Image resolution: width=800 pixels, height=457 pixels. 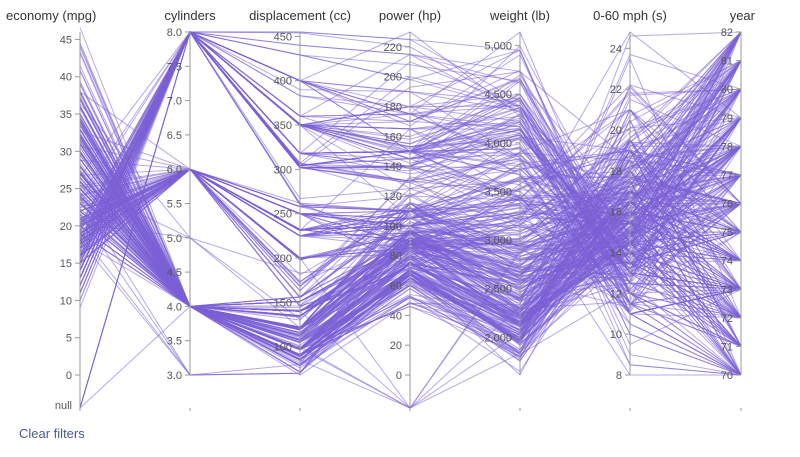 What do you see at coordinates (190, 15) in the screenshot?
I see `axis-title: cylinders` at bounding box center [190, 15].